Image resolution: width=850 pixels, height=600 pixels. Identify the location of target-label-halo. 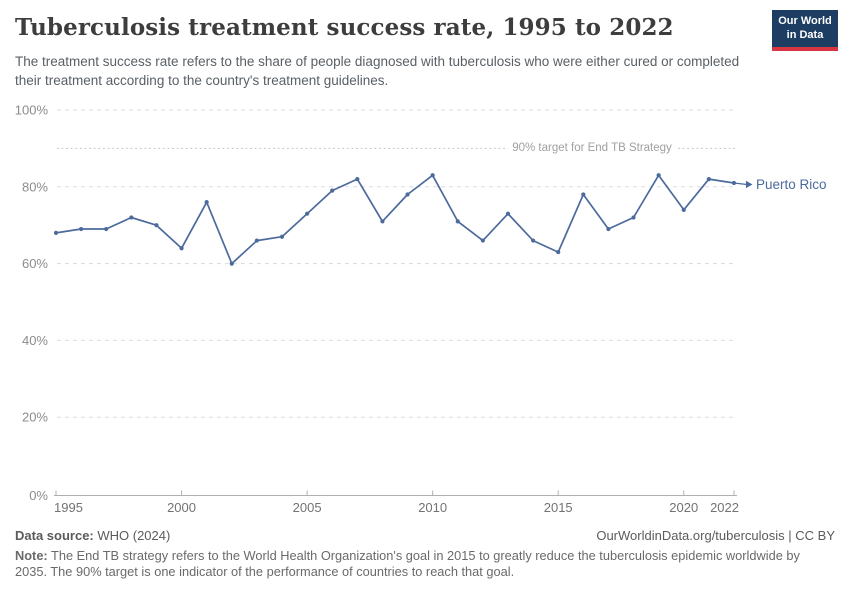
(592, 144).